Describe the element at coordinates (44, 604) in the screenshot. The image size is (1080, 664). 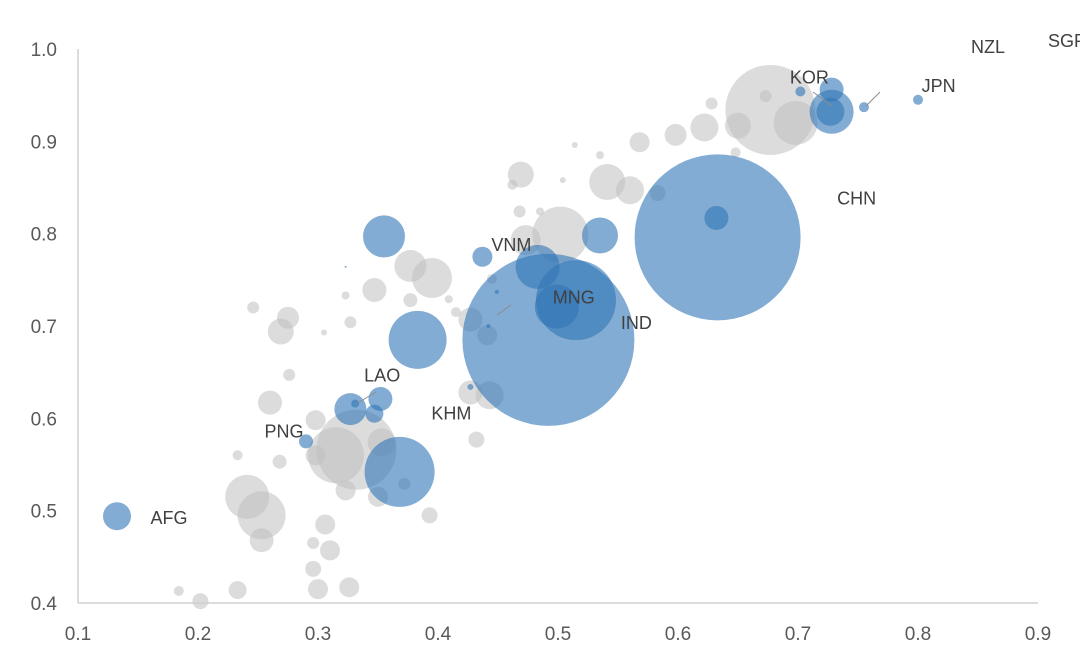
I see `y-tick-label: 0.4` at that location.